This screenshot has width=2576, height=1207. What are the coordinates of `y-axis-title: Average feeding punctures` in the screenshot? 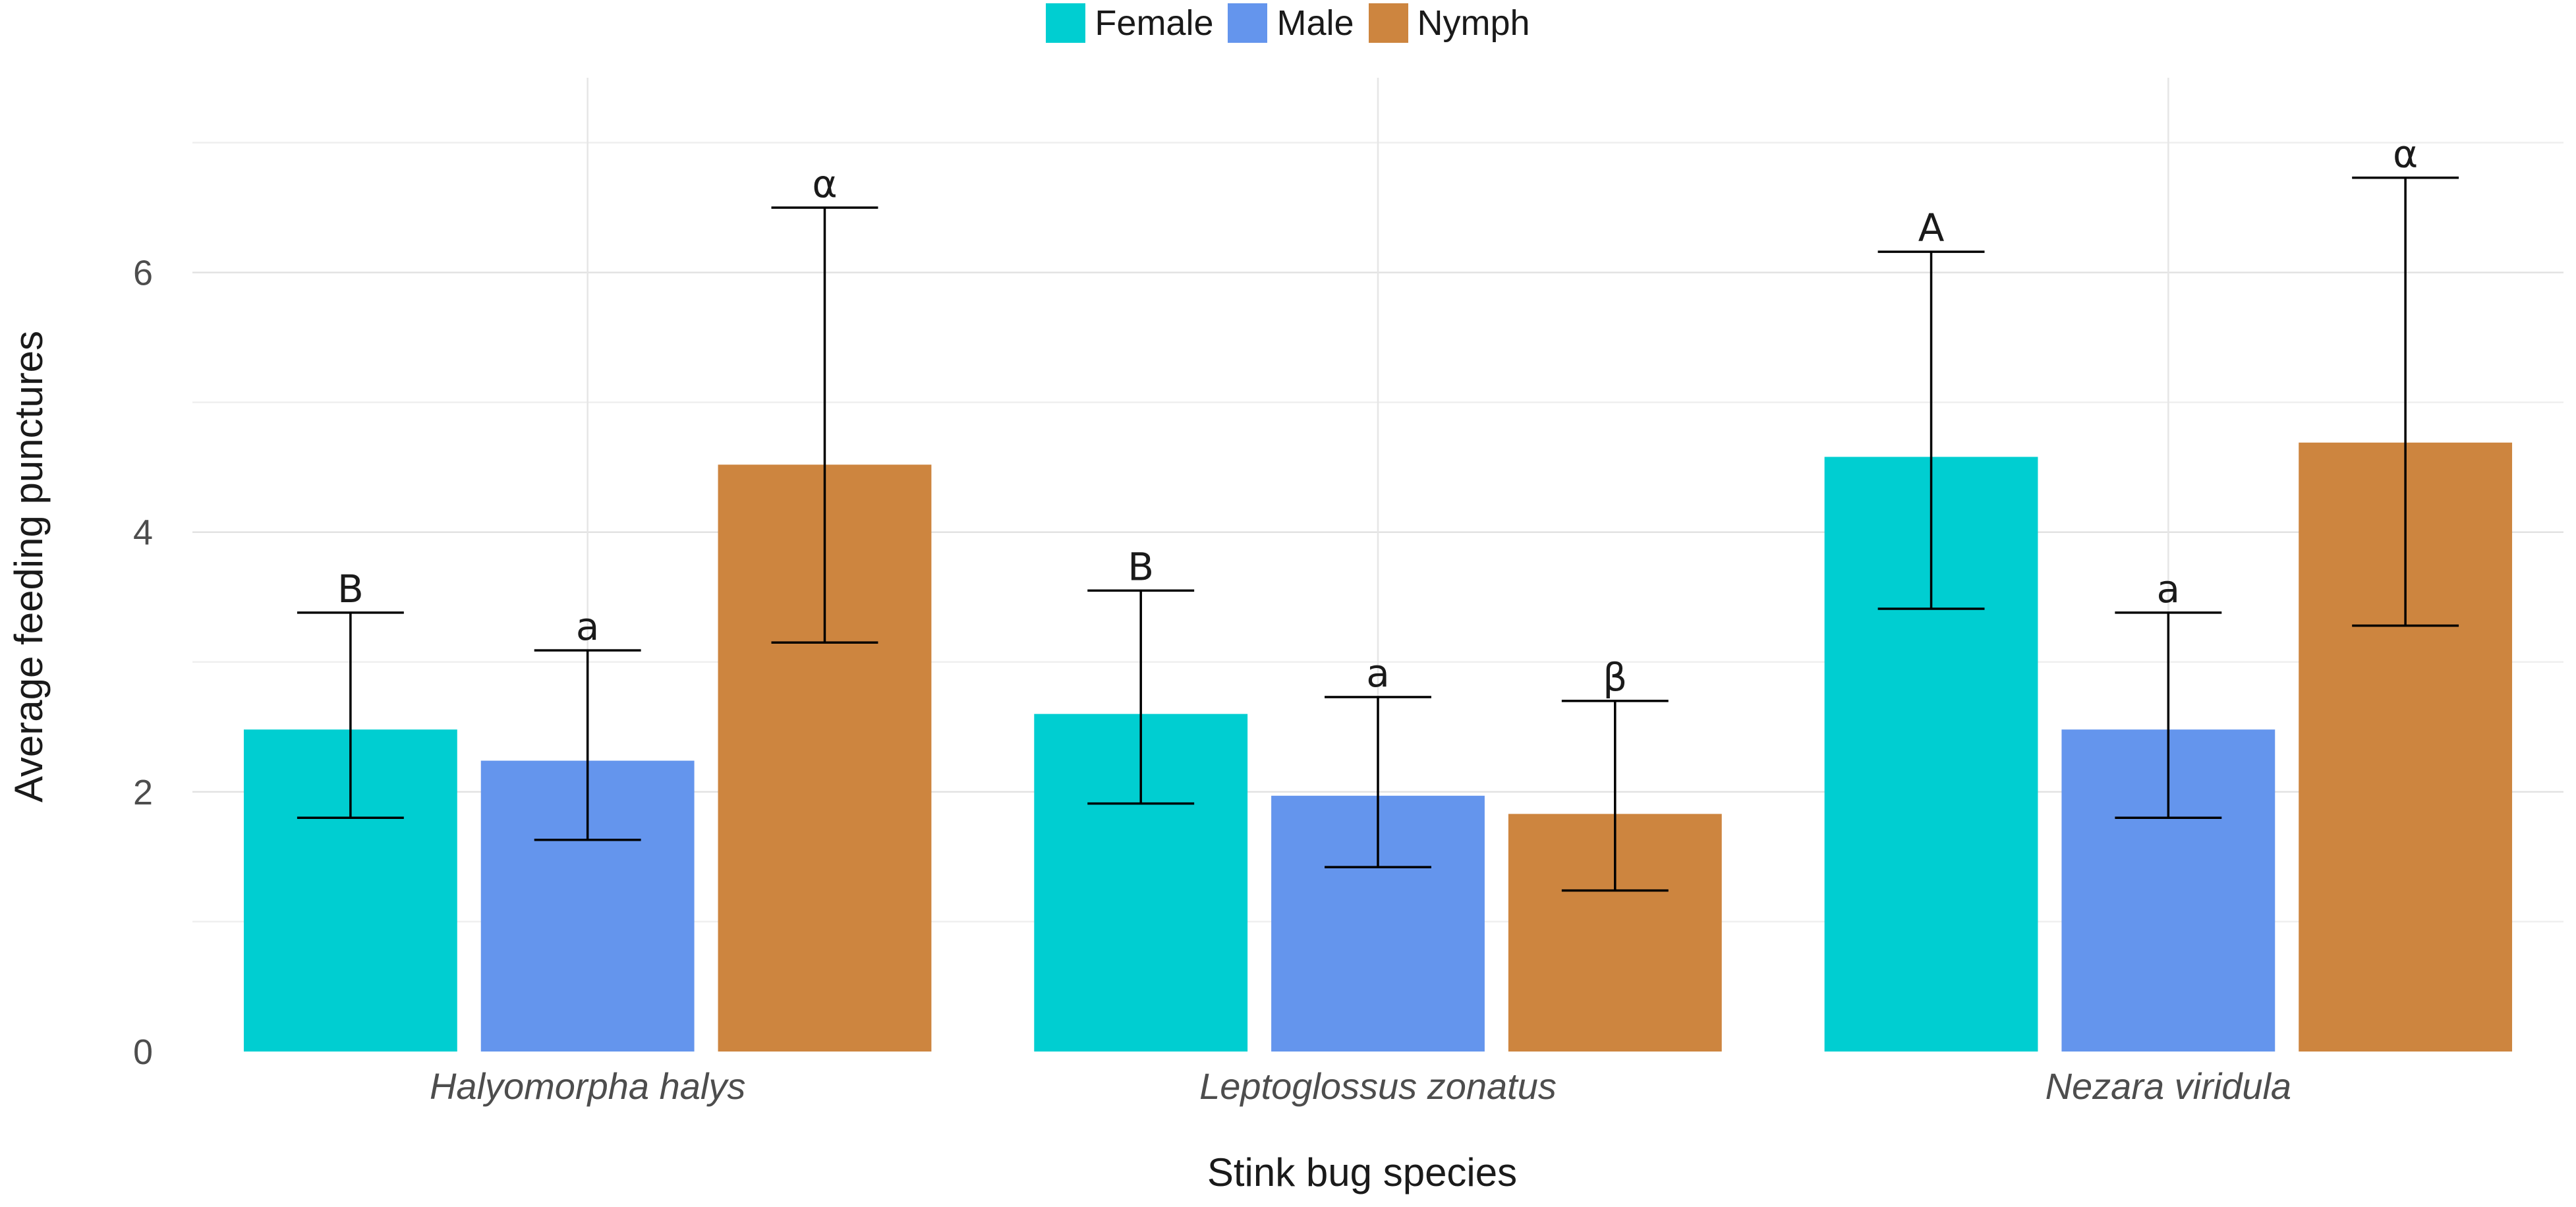 It's located at (29, 566).